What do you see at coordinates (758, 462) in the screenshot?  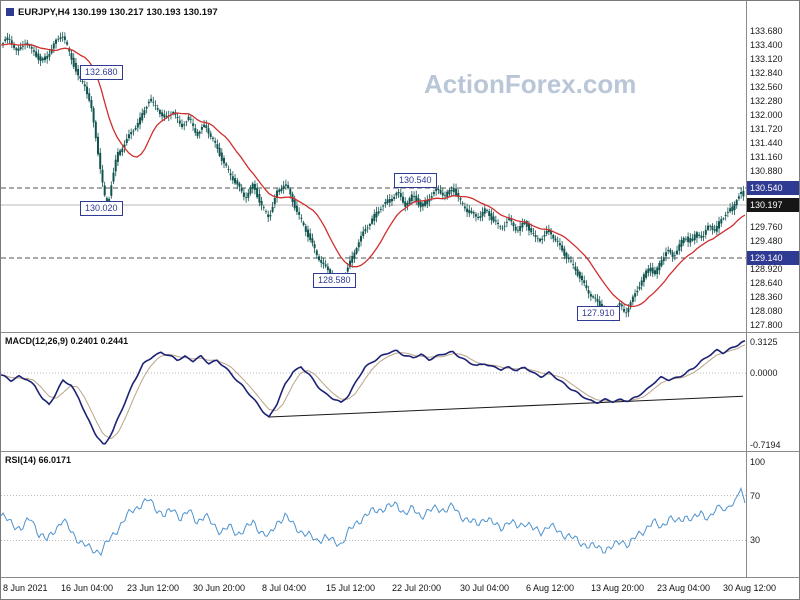 I see `rsi-axis-label: 100` at bounding box center [758, 462].